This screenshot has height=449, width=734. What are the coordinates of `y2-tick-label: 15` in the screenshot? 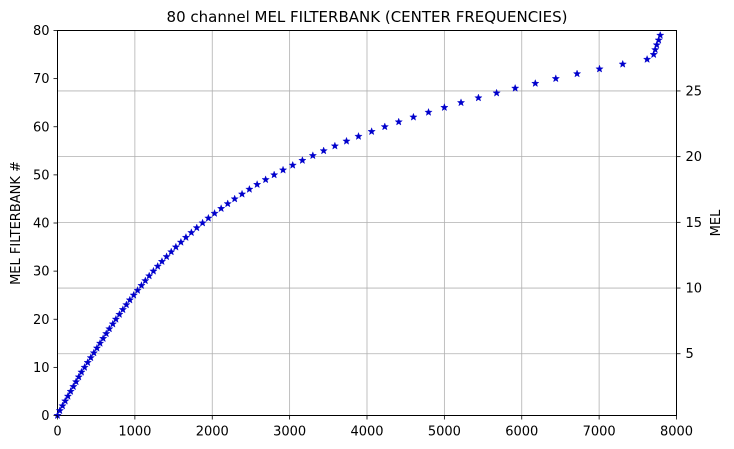 It's located at (694, 223).